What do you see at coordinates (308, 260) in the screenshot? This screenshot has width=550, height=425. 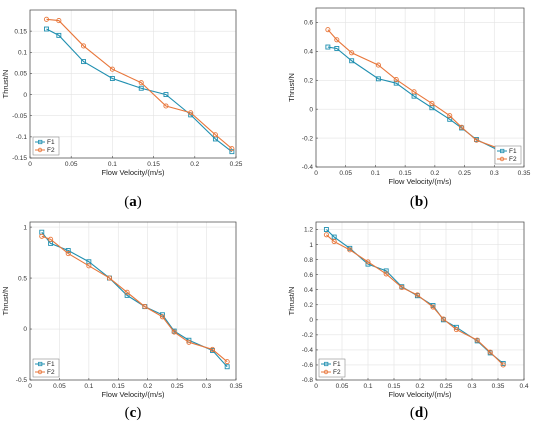 I see `y-tick-label: 0.8` at bounding box center [308, 260].